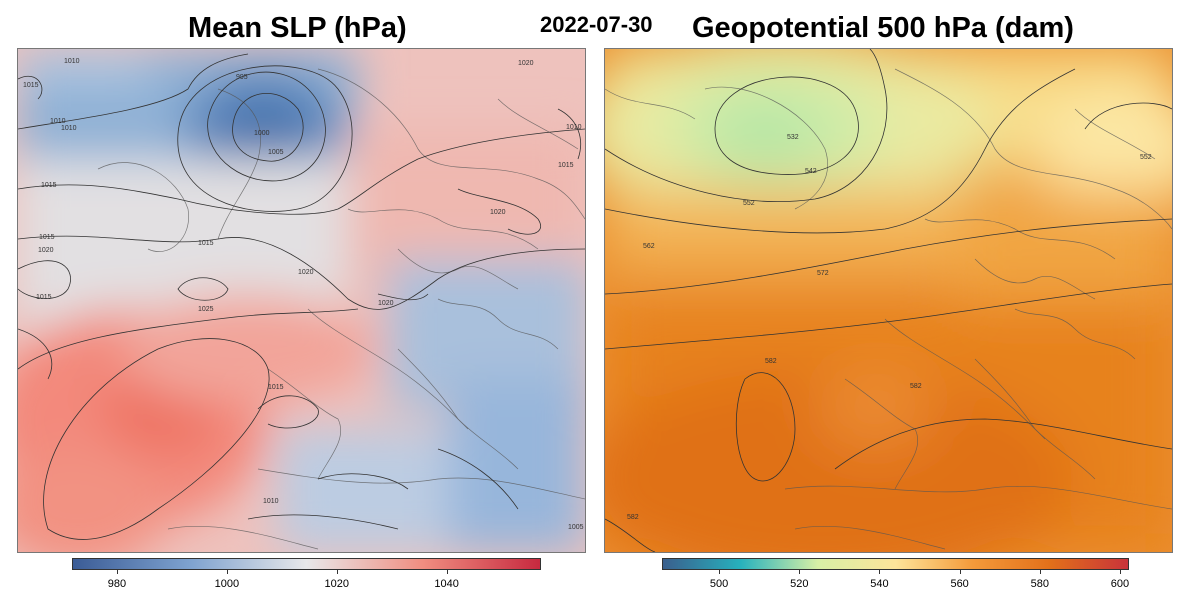 The width and height of the screenshot is (1200, 600). What do you see at coordinates (306, 564) in the screenshot?
I see `slp-colorbar` at bounding box center [306, 564].